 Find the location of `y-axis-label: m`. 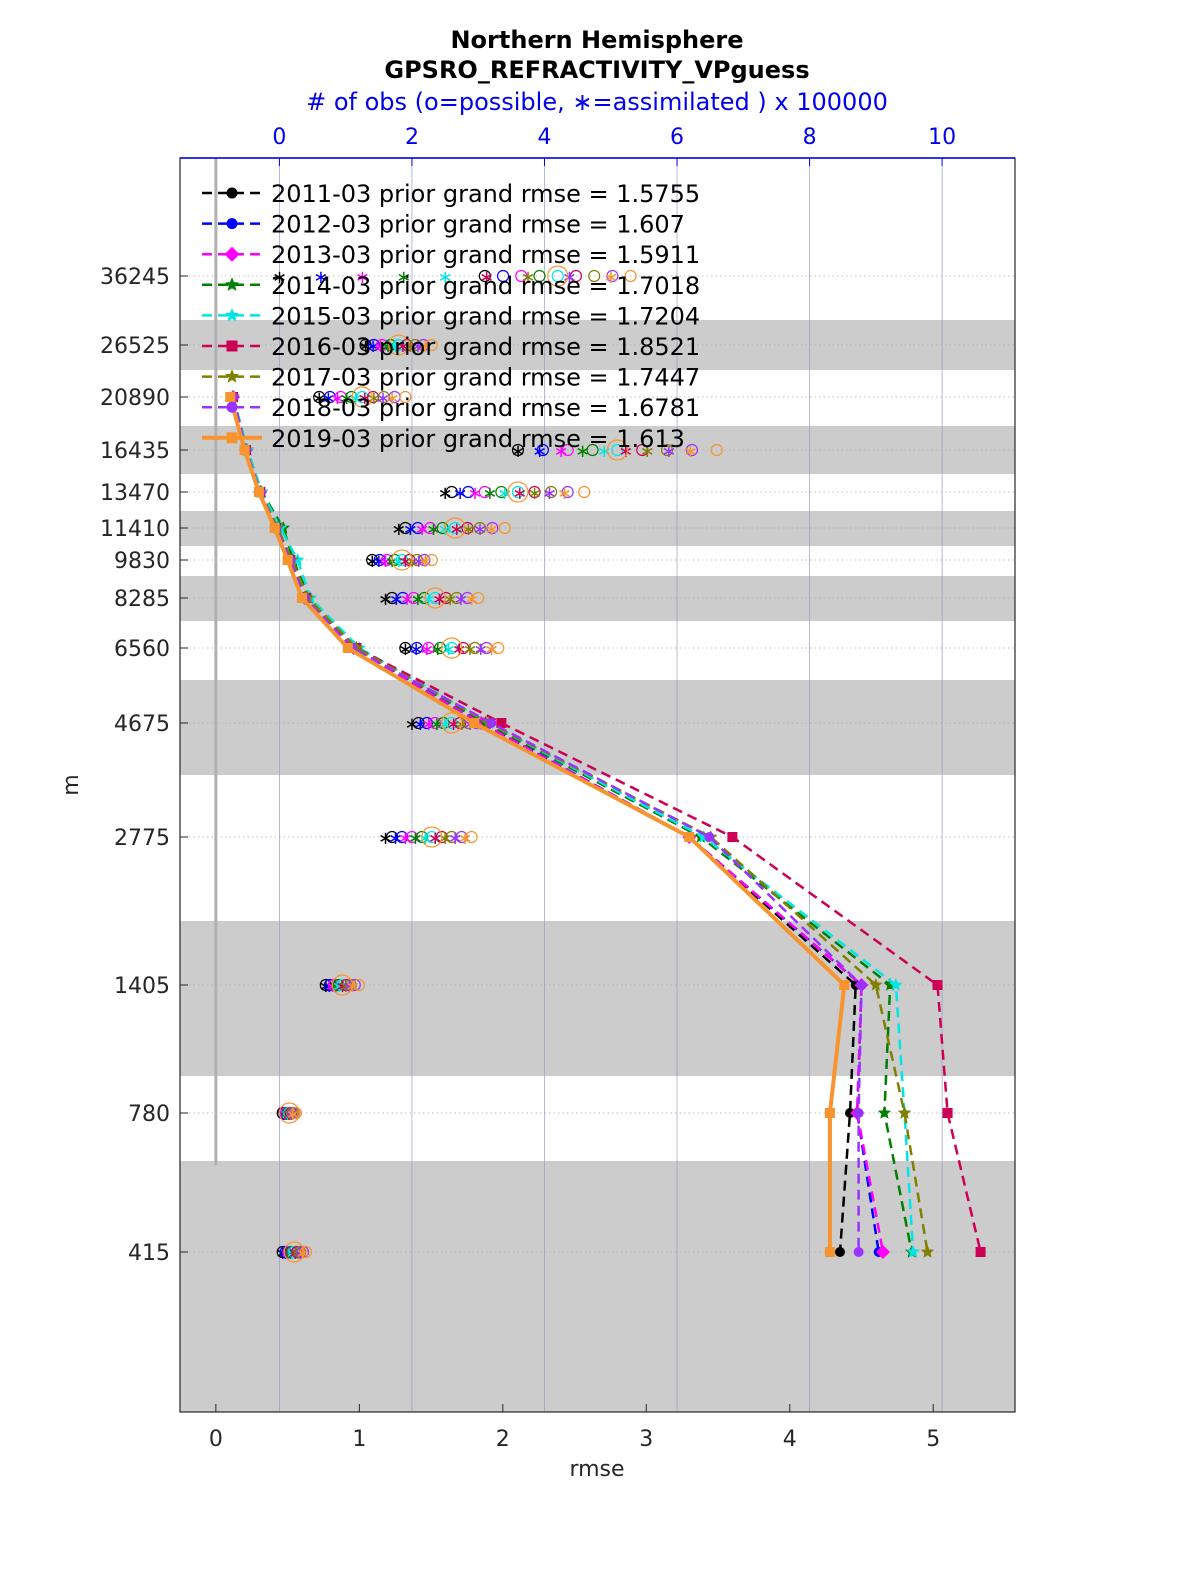

y-axis-label: m is located at coordinates (71, 784).